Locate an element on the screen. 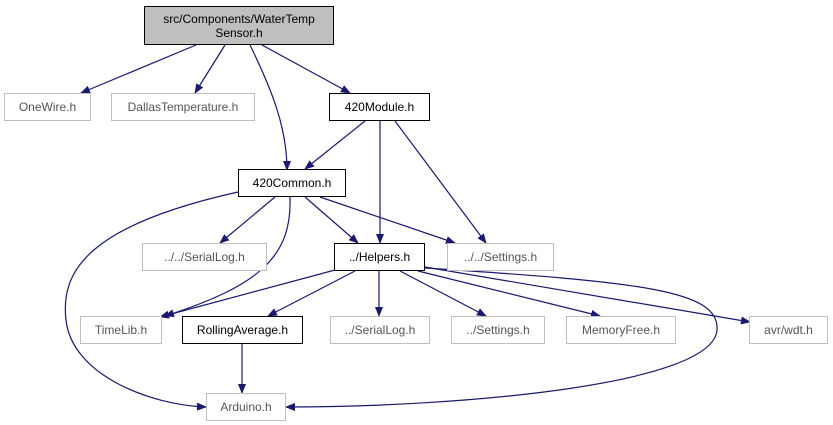  node-420module-h: 420Module.h is located at coordinates (379, 107).